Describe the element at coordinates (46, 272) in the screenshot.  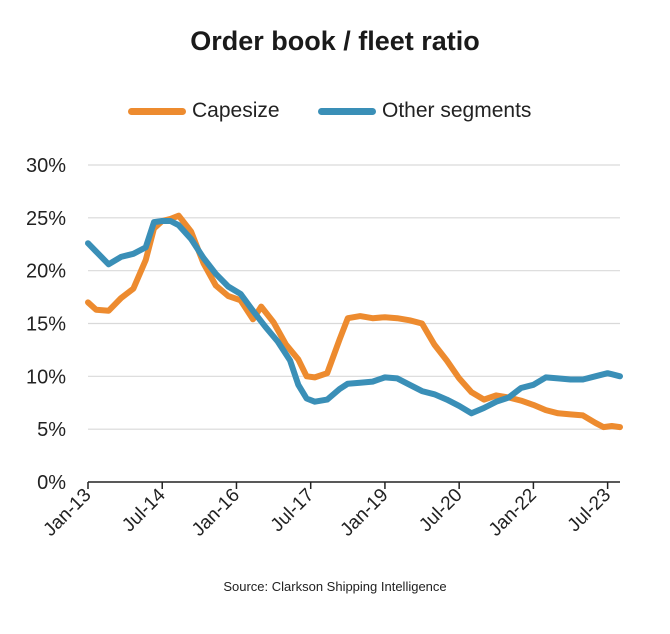
I see `y-tick-label: 20%` at that location.